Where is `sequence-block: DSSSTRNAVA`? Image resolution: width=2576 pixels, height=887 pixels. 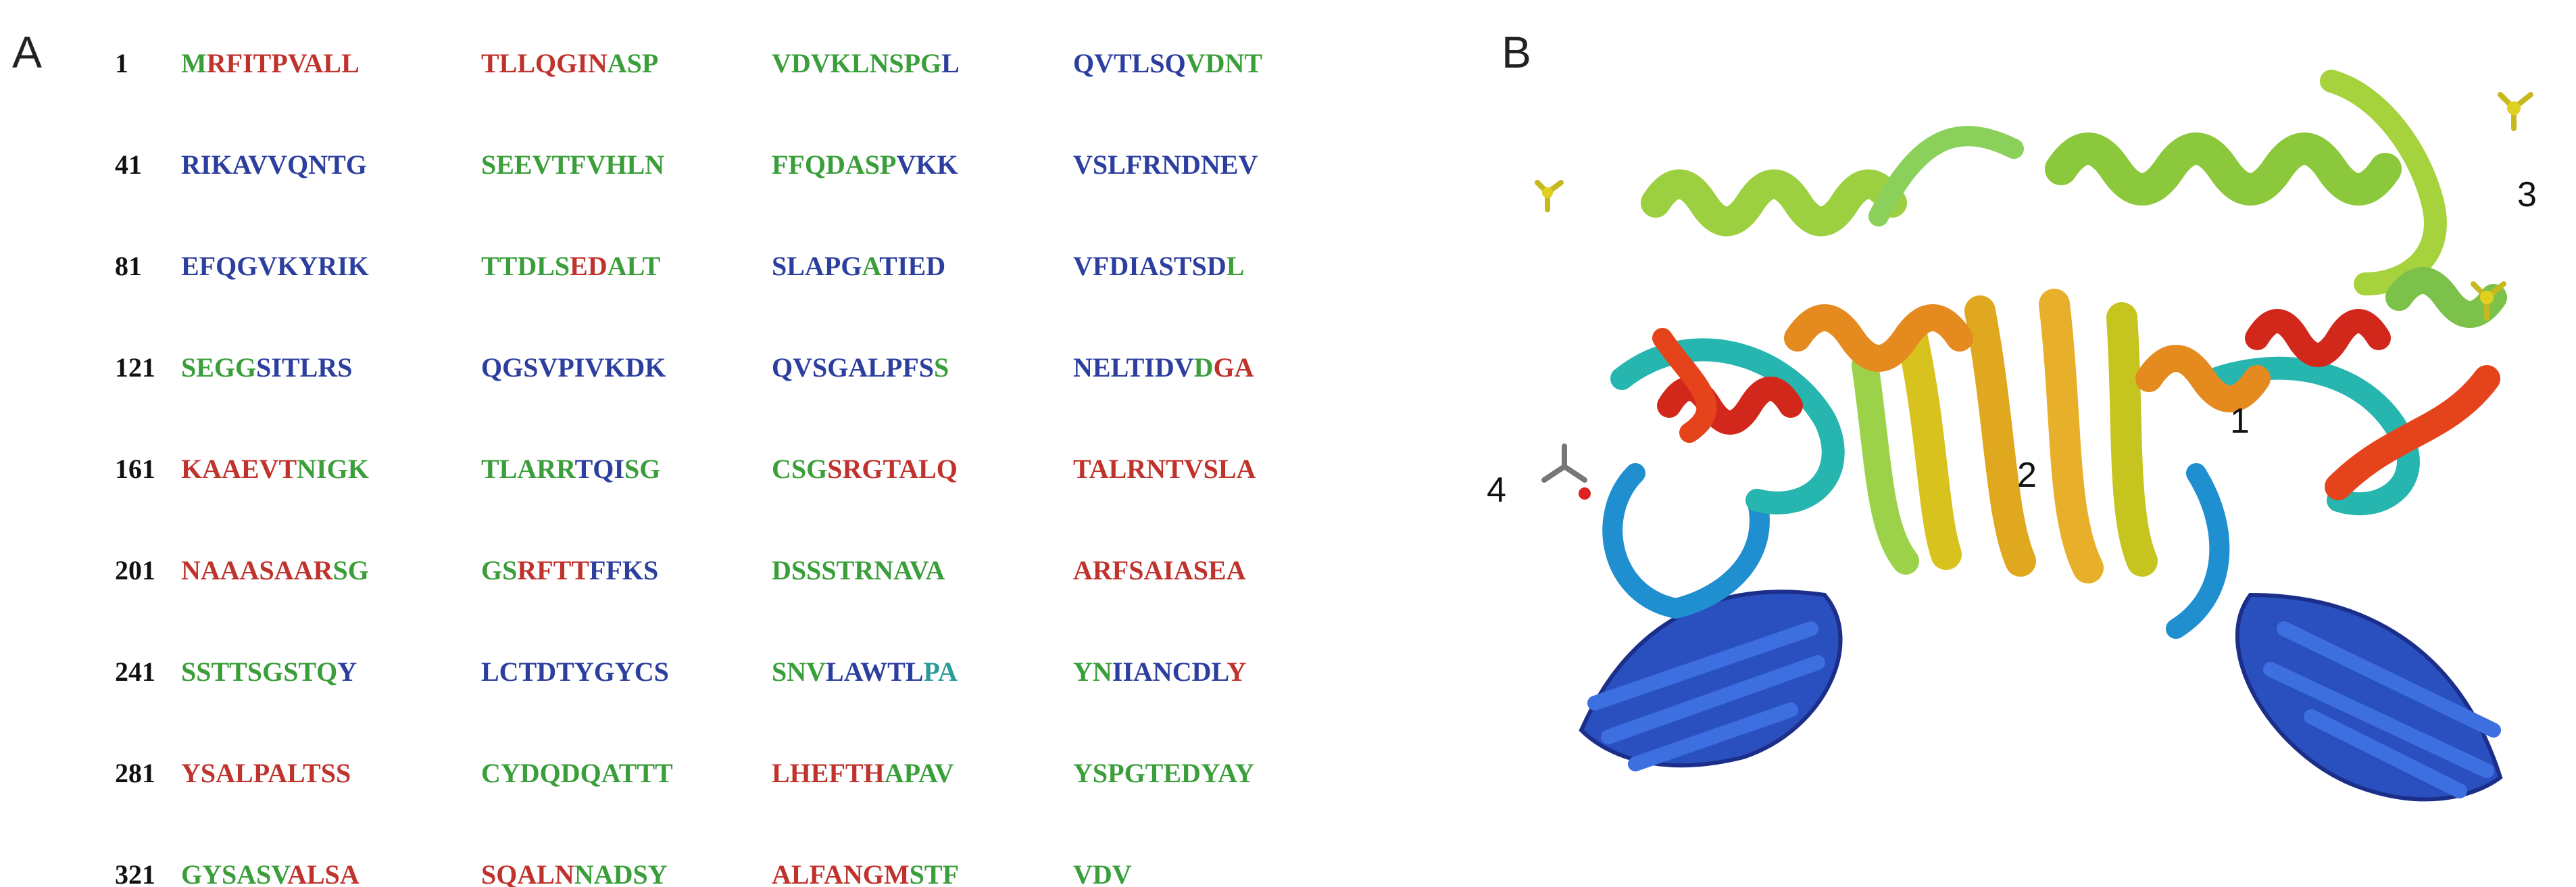
sequence-block: DSSSTRNAVA is located at coordinates (858, 570).